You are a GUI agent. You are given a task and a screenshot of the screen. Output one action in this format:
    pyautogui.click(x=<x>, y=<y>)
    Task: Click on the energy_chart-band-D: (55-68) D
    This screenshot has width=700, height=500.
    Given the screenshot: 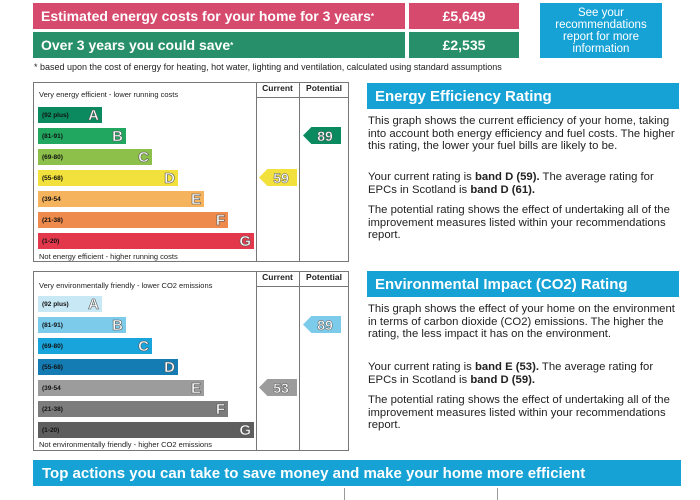 What is the action you would take?
    pyautogui.click(x=108, y=178)
    